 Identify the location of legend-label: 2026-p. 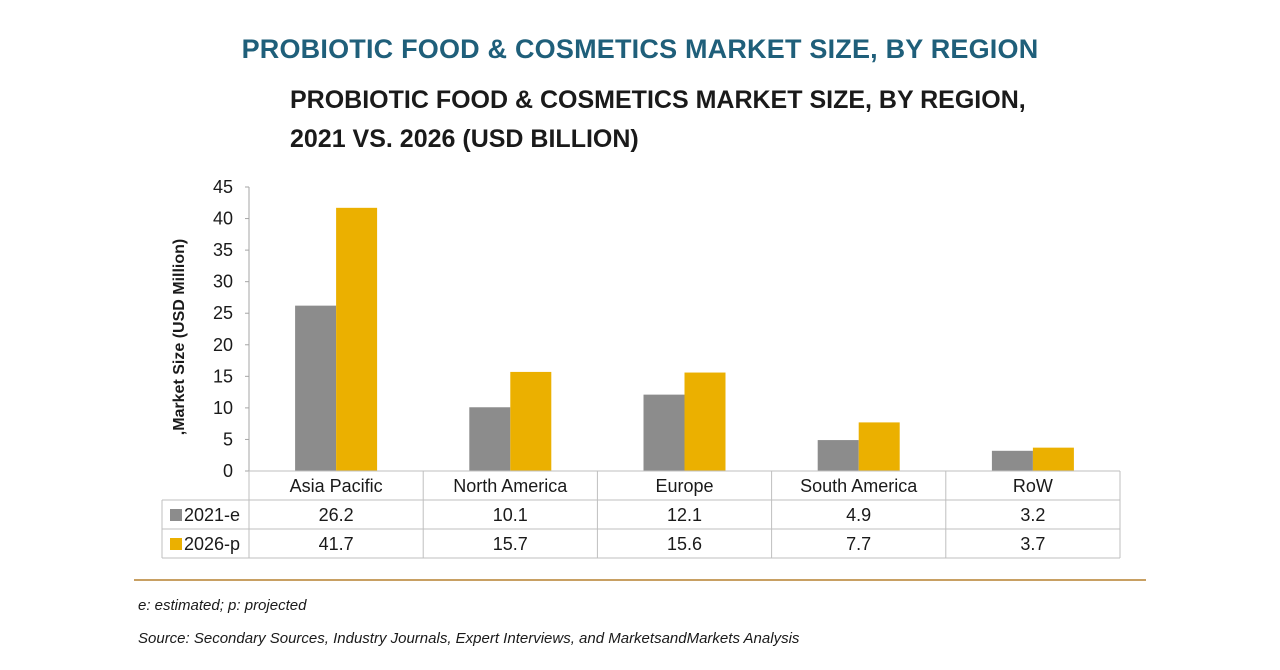
(212, 544).